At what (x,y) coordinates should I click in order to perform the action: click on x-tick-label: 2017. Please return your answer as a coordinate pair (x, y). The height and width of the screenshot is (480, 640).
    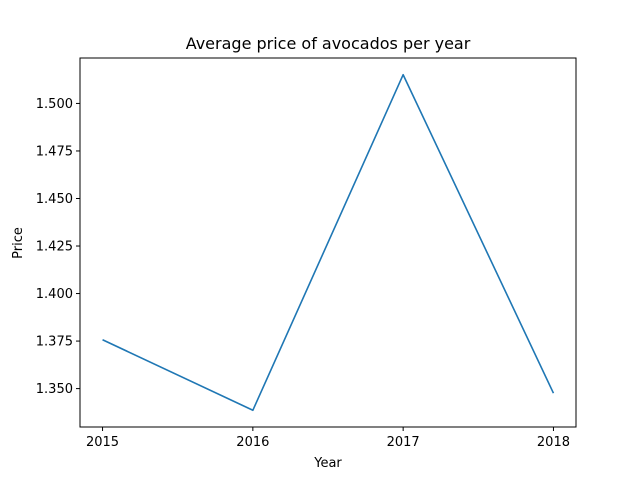
    Looking at the image, I should click on (403, 442).